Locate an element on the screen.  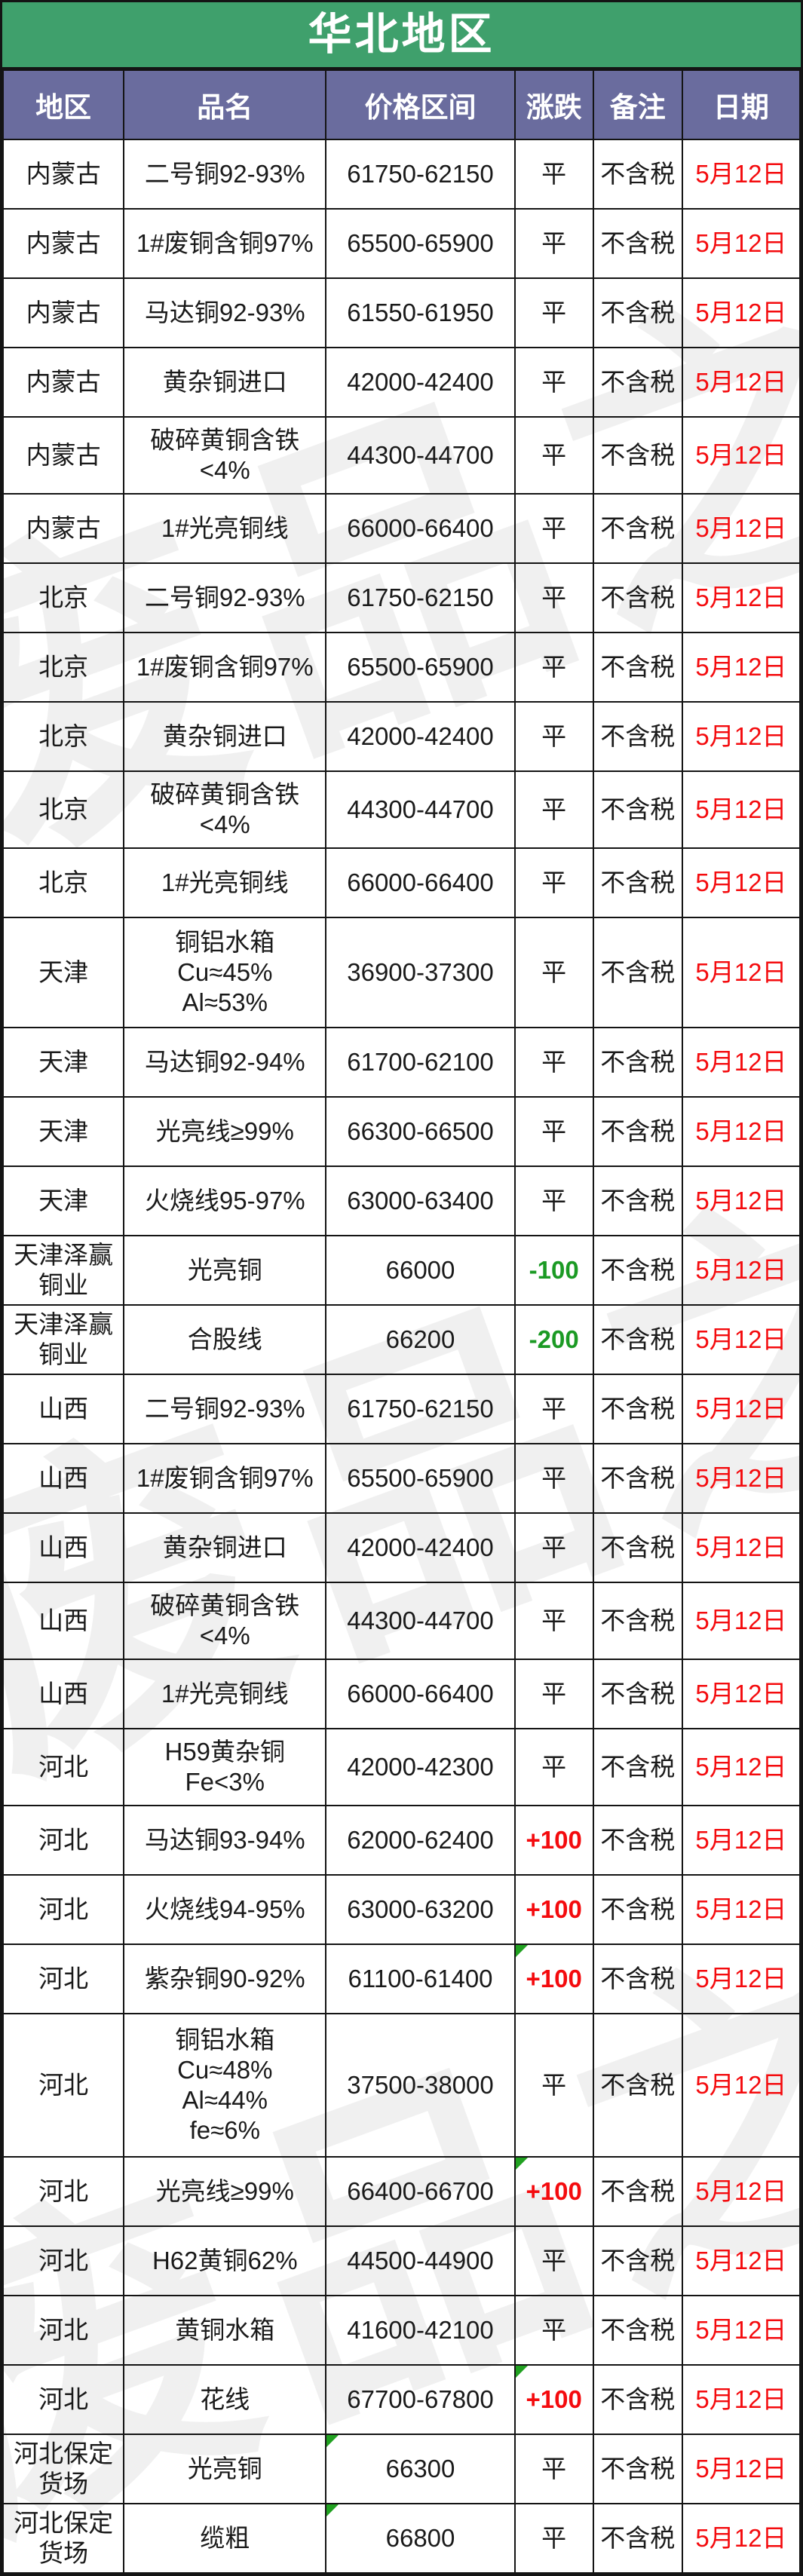
table-row: 天津泽赢 铜业 光亮铜 66000 -100 不含税 5月12日 is located at coordinates (401, 1270).